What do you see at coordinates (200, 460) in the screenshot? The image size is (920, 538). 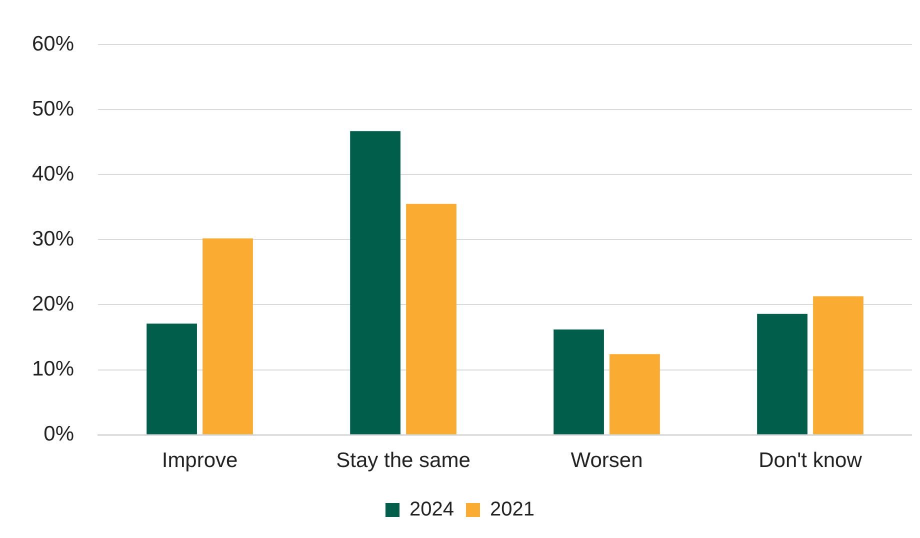 I see `x-tick-label: Improve` at bounding box center [200, 460].